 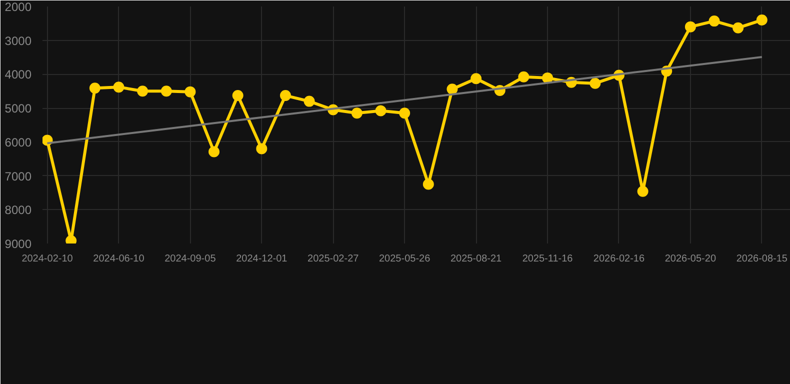 What do you see at coordinates (119, 259) in the screenshot?
I see `x-tick-label: 2024-06-10` at bounding box center [119, 259].